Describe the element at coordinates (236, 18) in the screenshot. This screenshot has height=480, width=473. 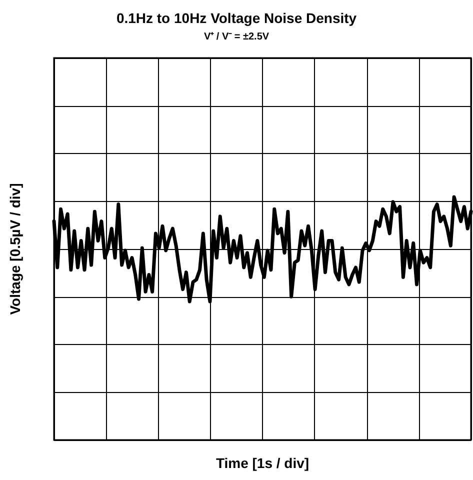
I see `chart-title: 0.1Hz to 10Hz Voltage Noise Density` at that location.